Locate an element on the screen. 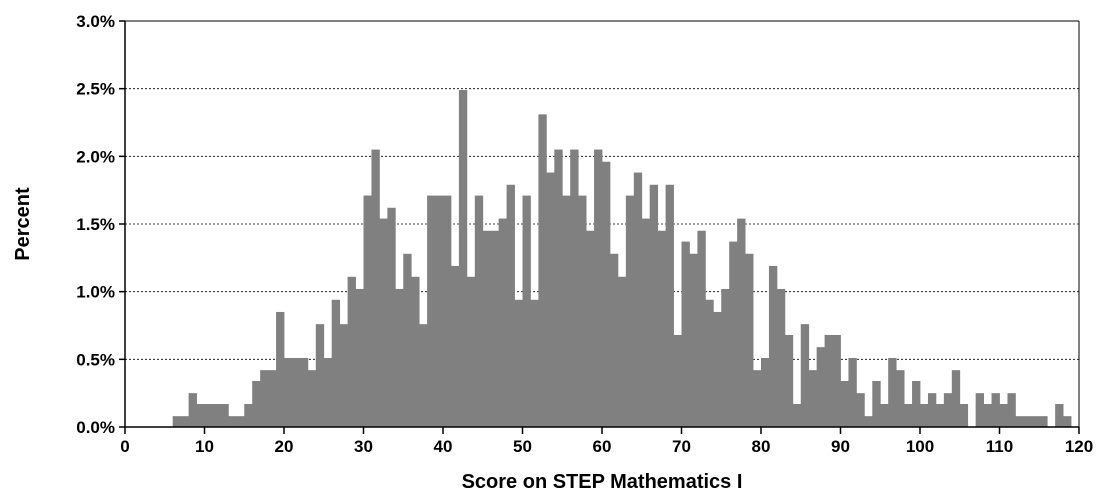  x-tick-label: 10 is located at coordinates (204, 446).